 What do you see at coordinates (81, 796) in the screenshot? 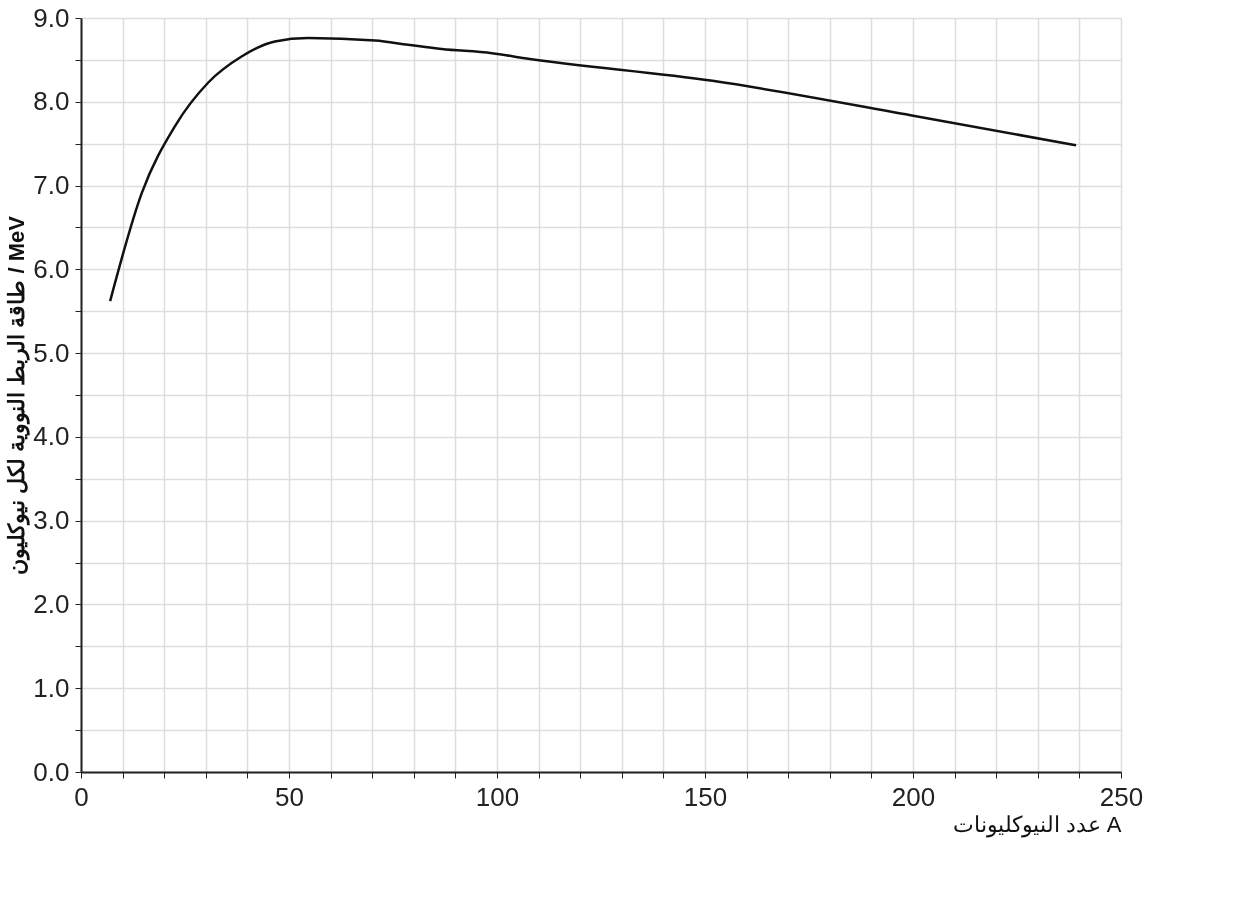
I see `x-tick-label: 0` at bounding box center [81, 796].